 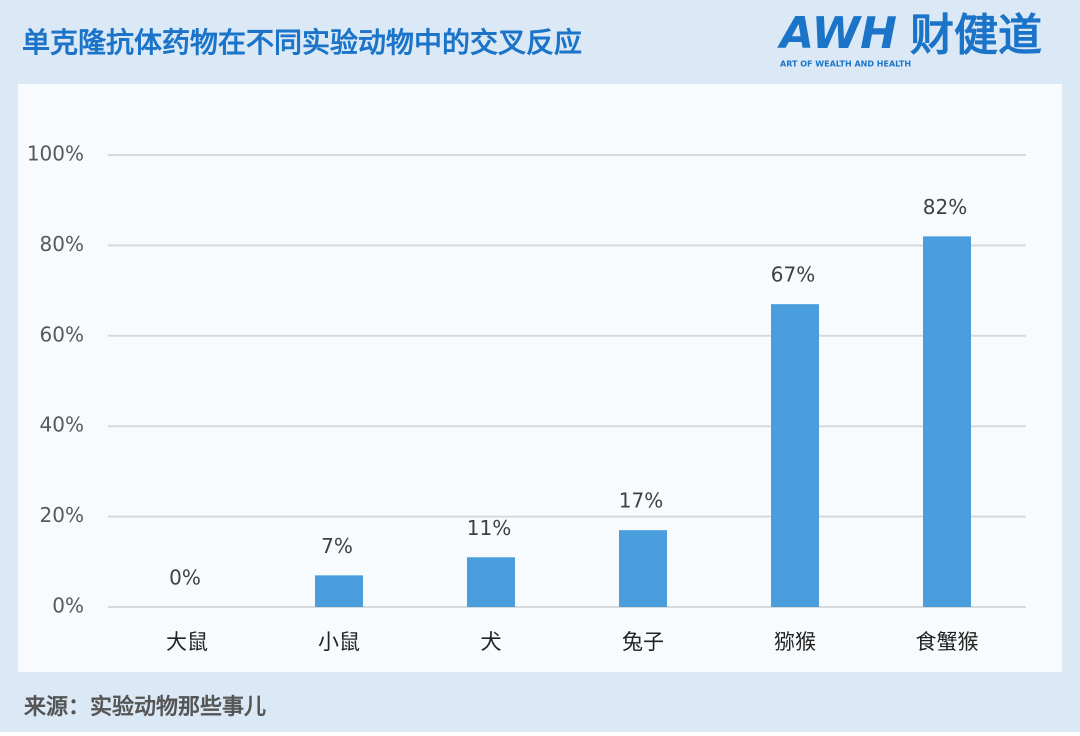 I want to click on value-label: 17%, so click(x=641, y=501).